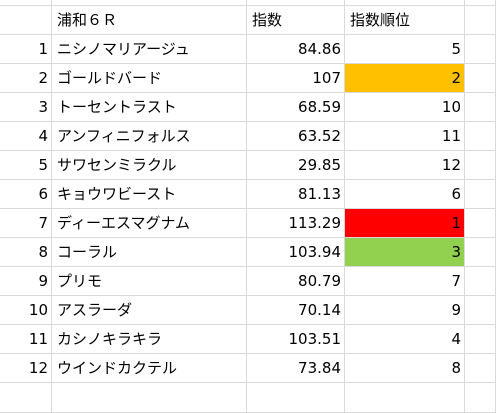 This screenshot has height=413, width=496. What do you see at coordinates (26, 78) in the screenshot?
I see `row-number-cell: 2` at bounding box center [26, 78].